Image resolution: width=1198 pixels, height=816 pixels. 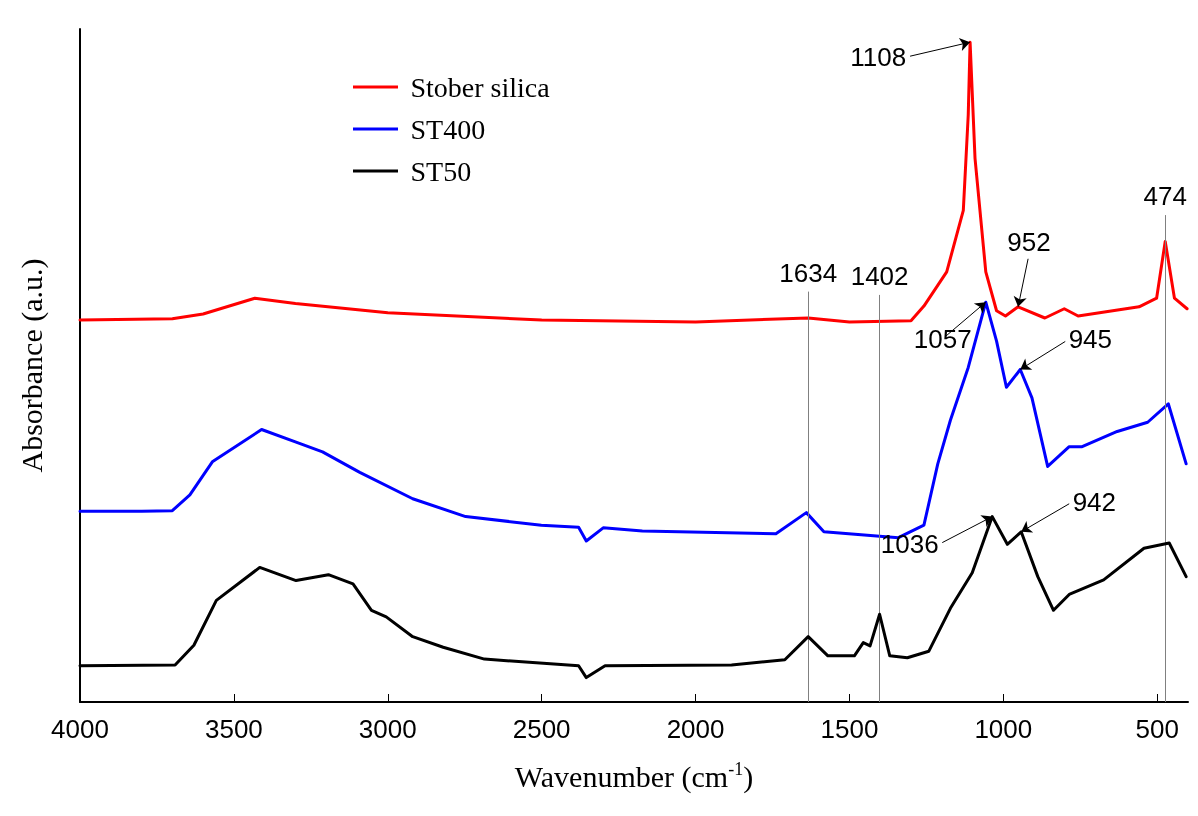 What do you see at coordinates (233, 729) in the screenshot?
I see `x-tick-label: 3500` at bounding box center [233, 729].